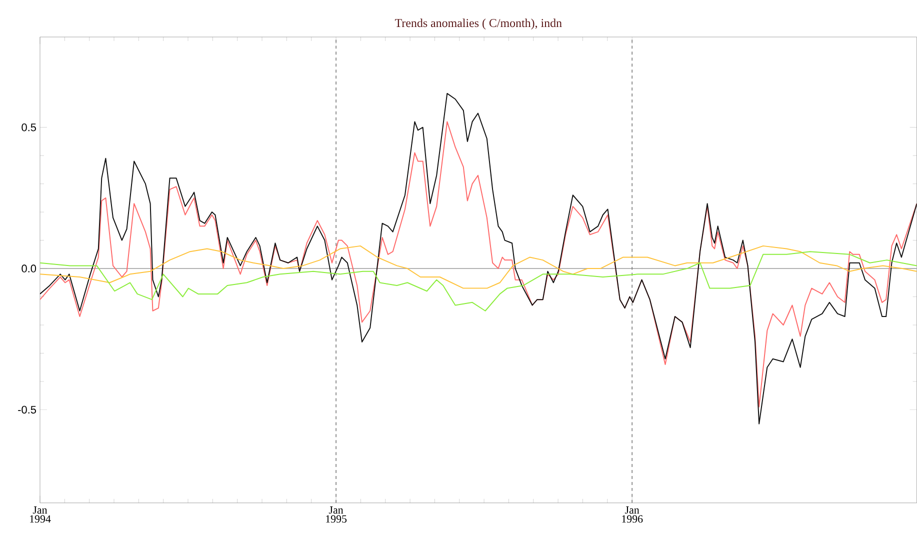 The height and width of the screenshot is (538, 917). I want to click on x-tick-label: Jan 1994, so click(40, 514).